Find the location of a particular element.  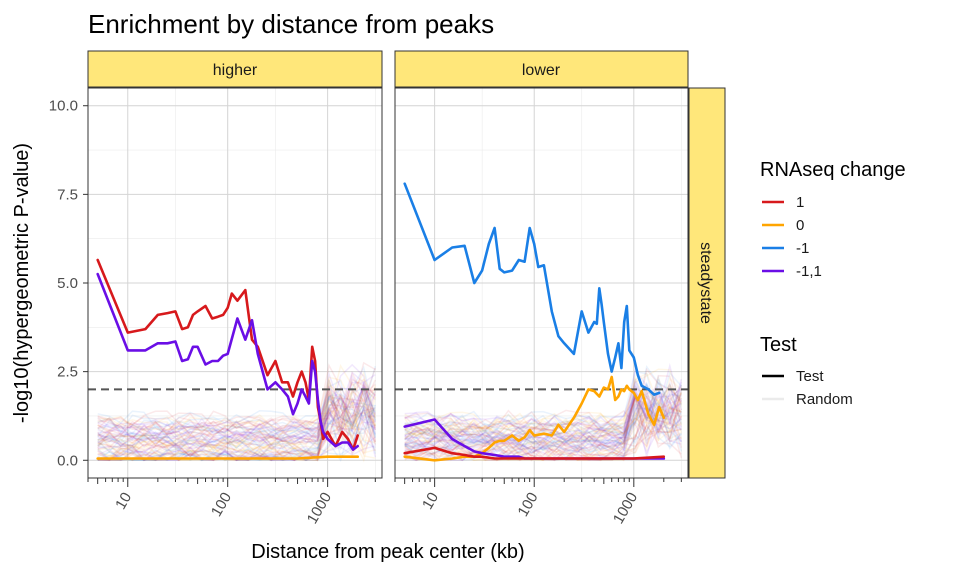

panel-lower-series is located at coordinates (534, 322).